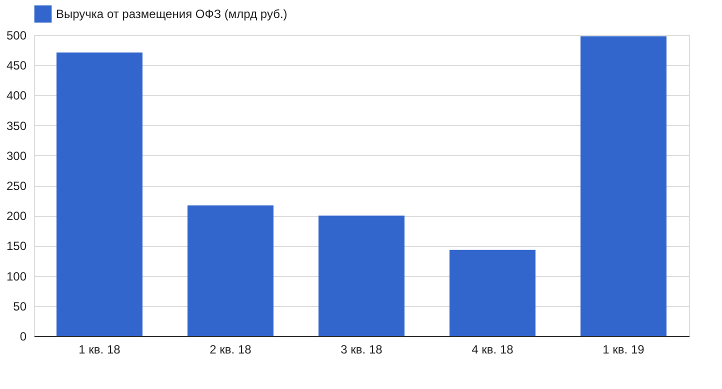  I want to click on y-tick-label: 200, so click(16, 216).